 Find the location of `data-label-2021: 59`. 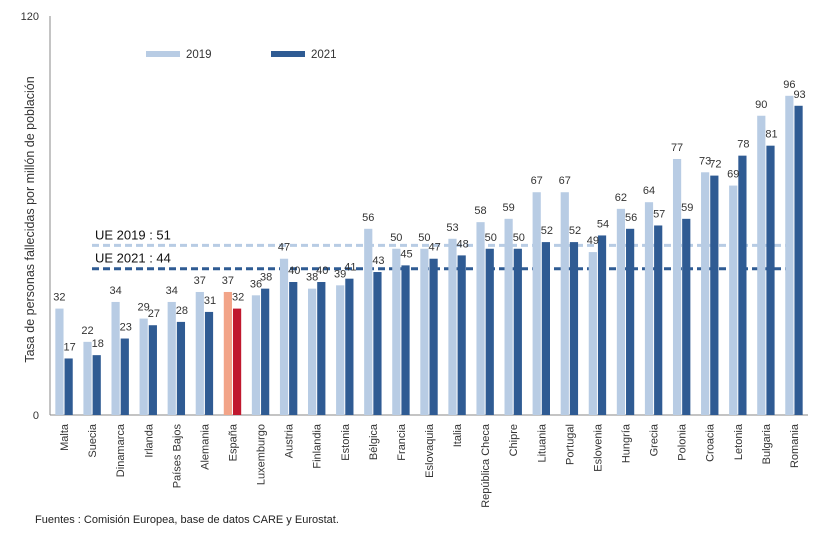

data-label-2021: 59 is located at coordinates (687, 208).